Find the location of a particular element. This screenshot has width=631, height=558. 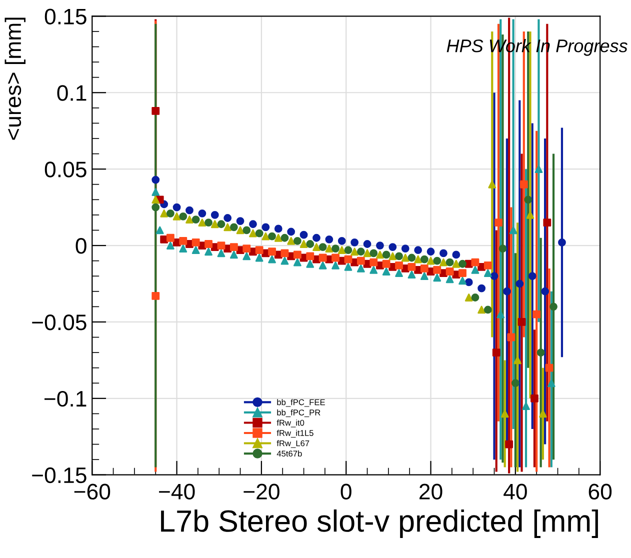

x-tick-label: 0 is located at coordinates (346, 492).